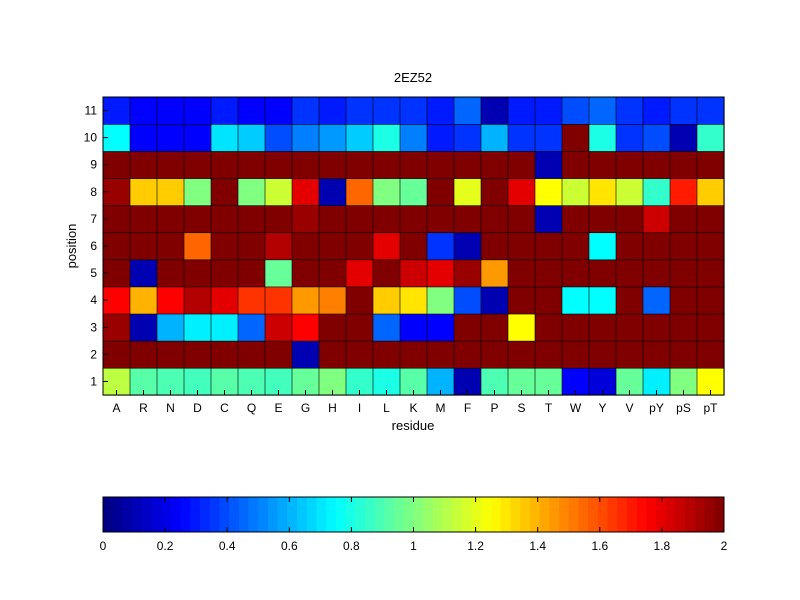 The image size is (800, 600). Describe the element at coordinates (359, 408) in the screenshot. I see `x-tick-label: I` at that location.